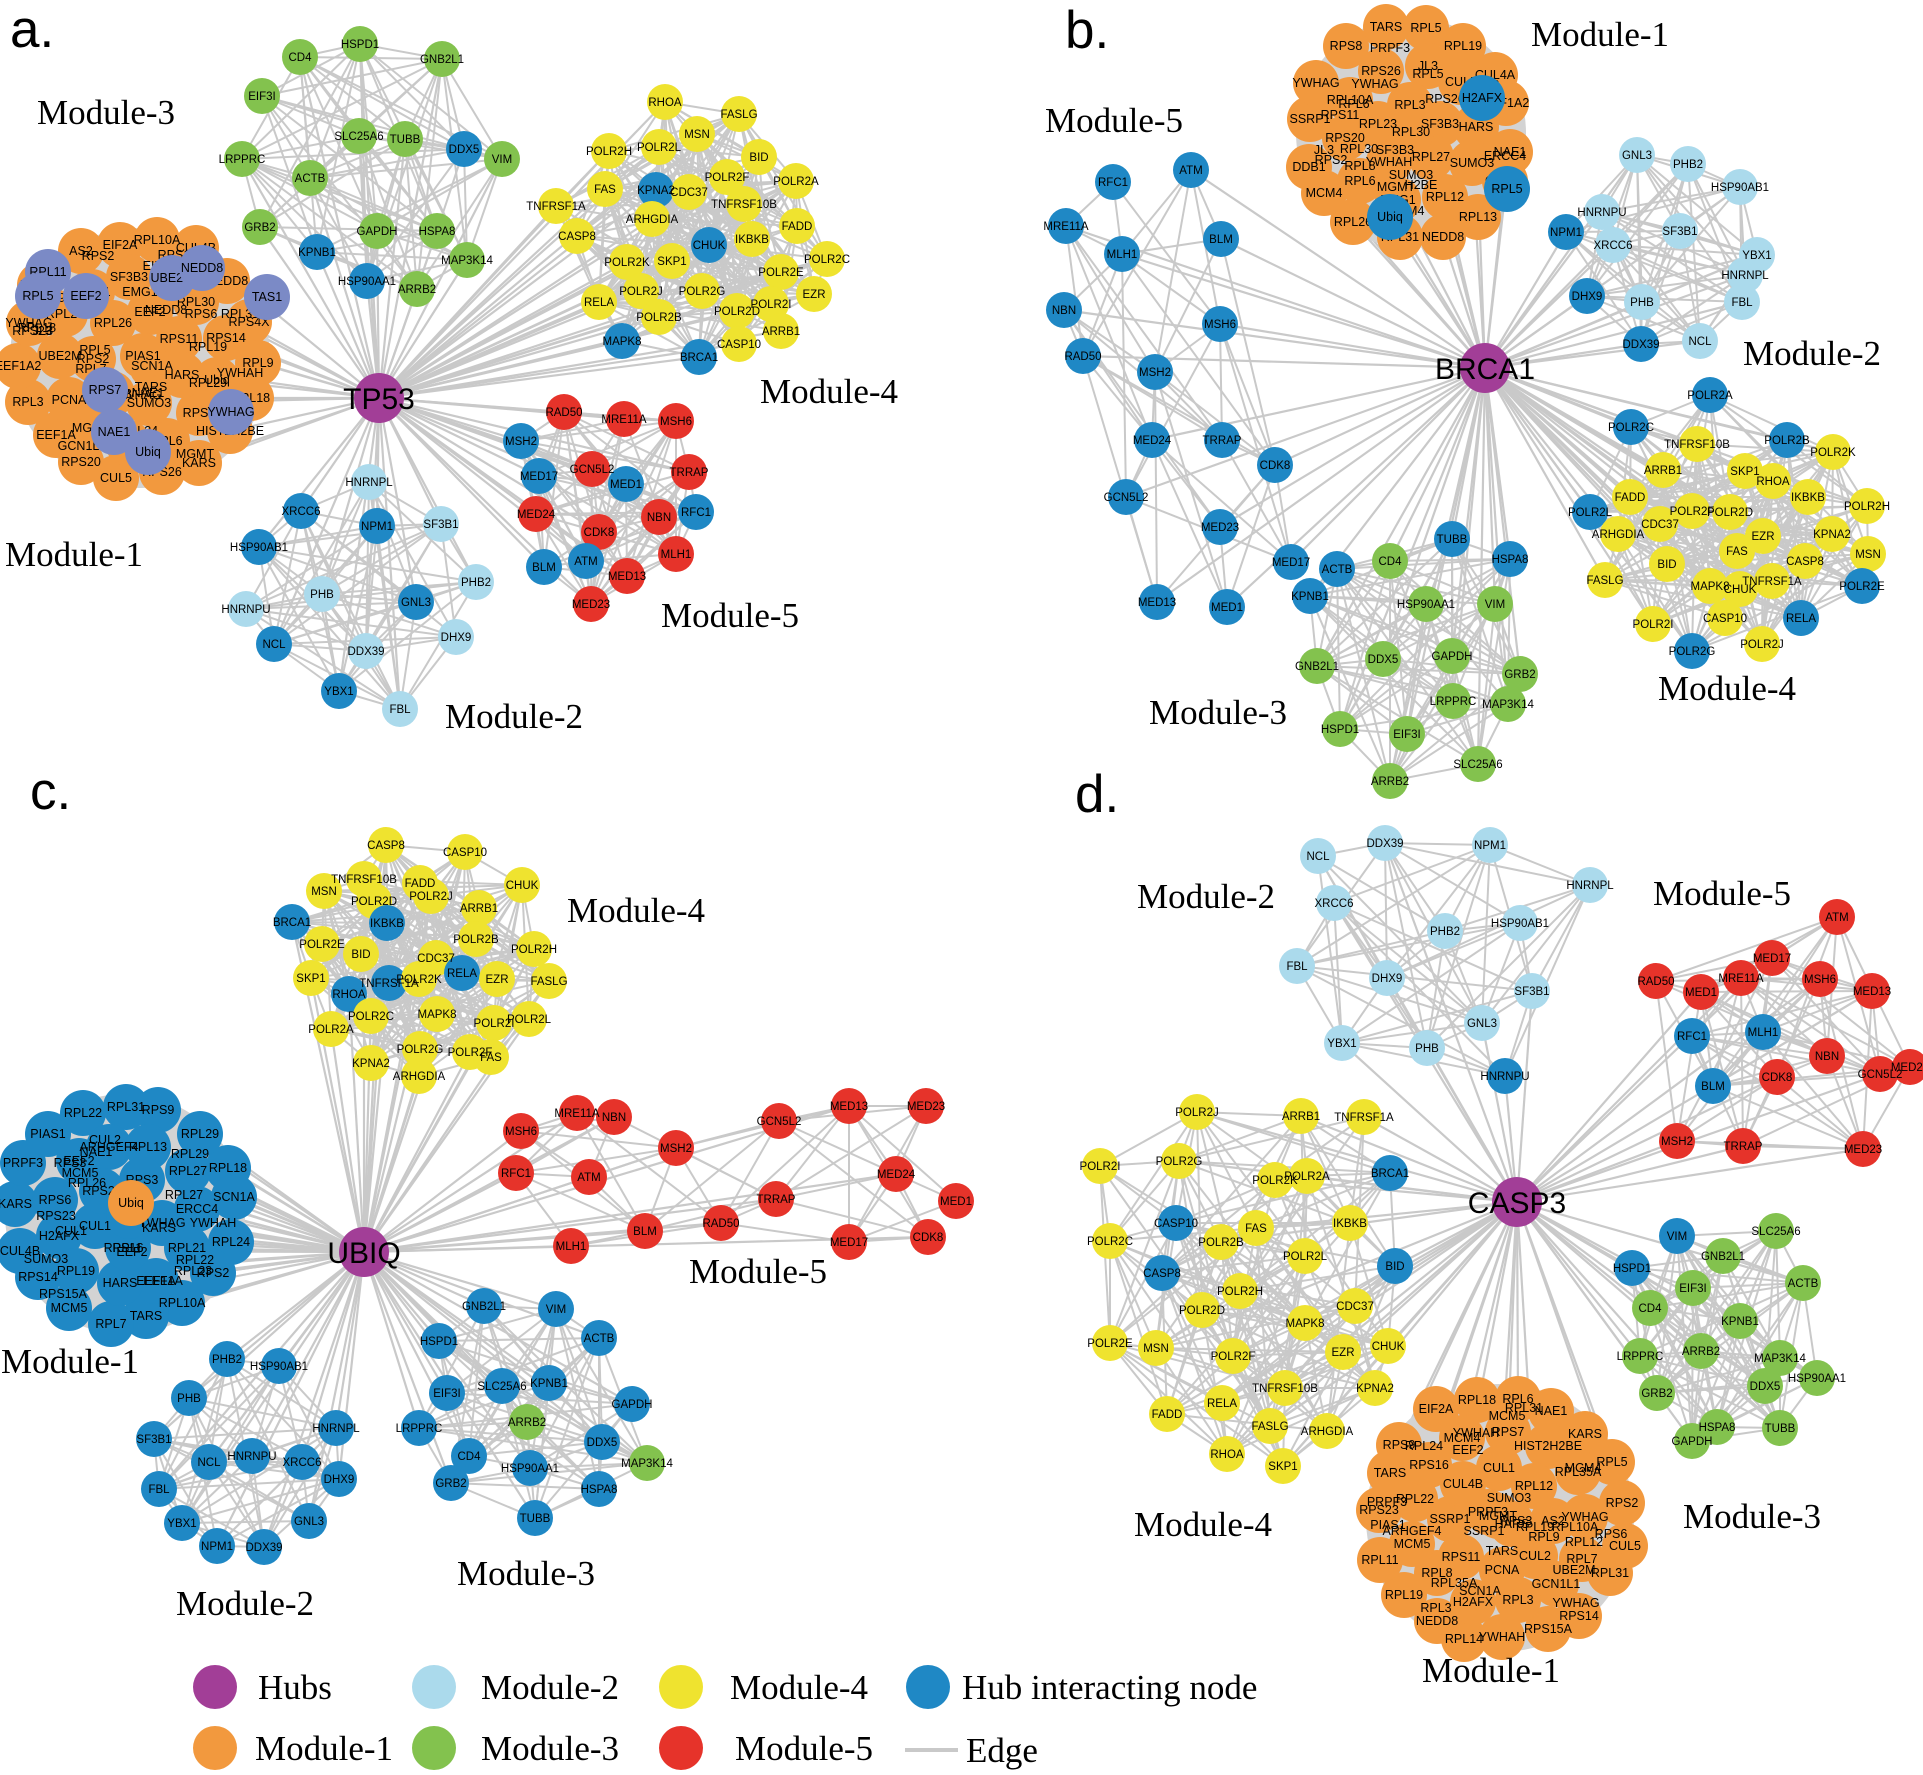  I want to click on svg-text: EIF3I, so click(261, 97).